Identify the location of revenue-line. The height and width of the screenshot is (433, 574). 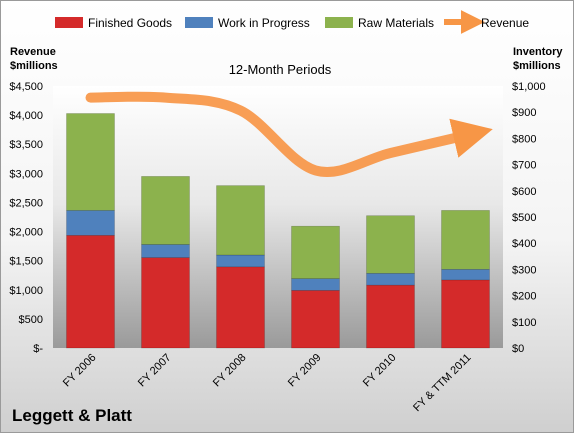
(289, 134).